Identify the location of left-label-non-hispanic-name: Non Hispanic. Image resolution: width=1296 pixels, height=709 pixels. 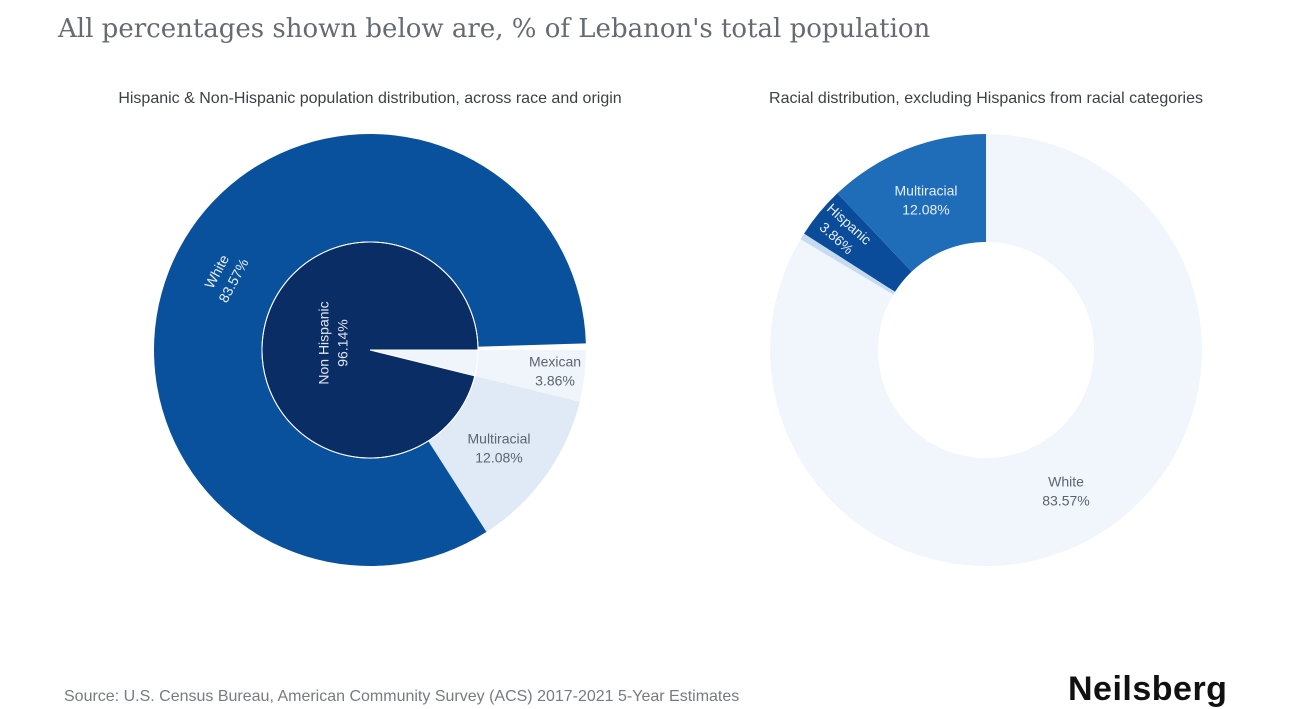
(324, 342).